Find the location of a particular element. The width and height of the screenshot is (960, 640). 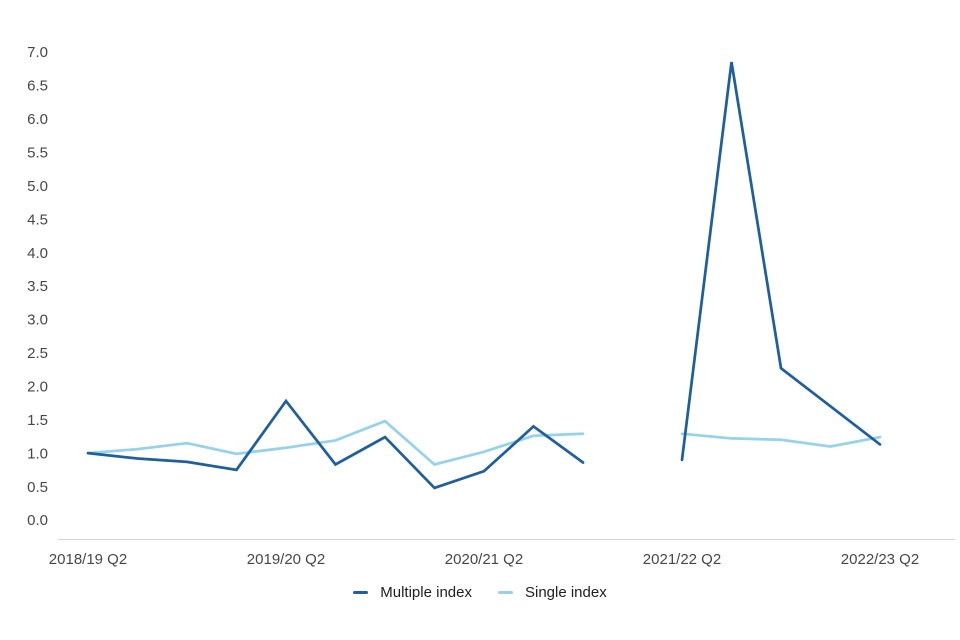

y-tick-label: 2.0 is located at coordinates (37, 386).